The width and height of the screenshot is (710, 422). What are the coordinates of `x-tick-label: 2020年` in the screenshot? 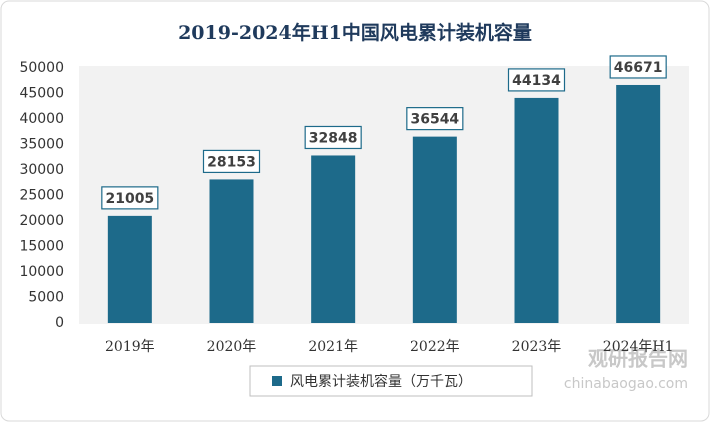 It's located at (232, 347).